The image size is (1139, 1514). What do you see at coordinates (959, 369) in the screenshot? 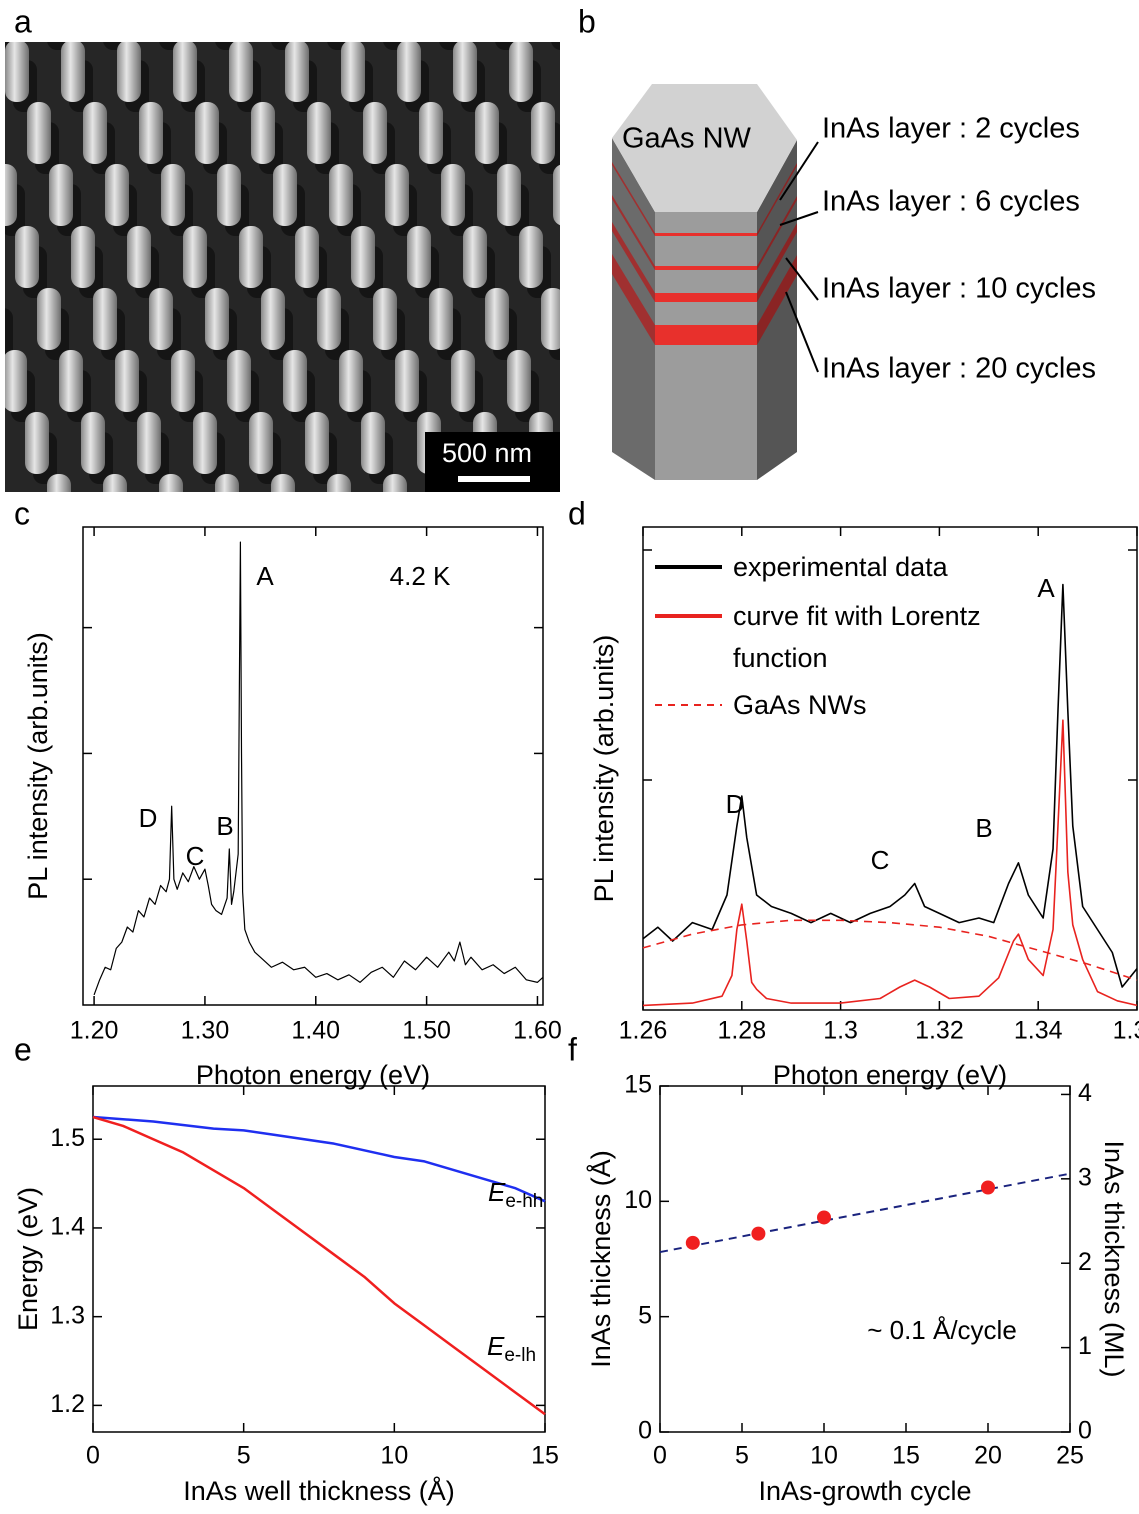
I see `layer-label: InAs layer : 20 cycles` at bounding box center [959, 369].